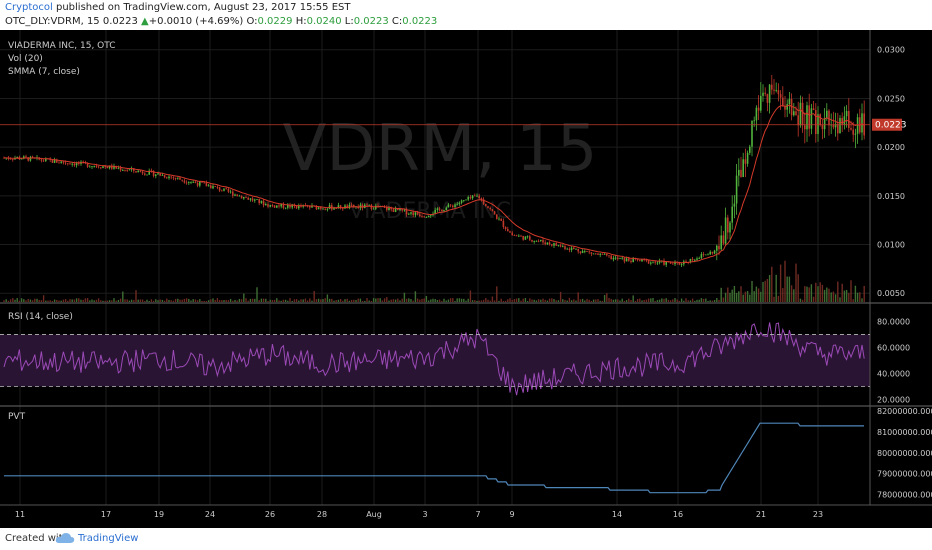 The height and width of the screenshot is (550, 932). What do you see at coordinates (62, 46) in the screenshot?
I see `legend-symbol-name: VIADERMA INC, 15, OTC` at bounding box center [62, 46].